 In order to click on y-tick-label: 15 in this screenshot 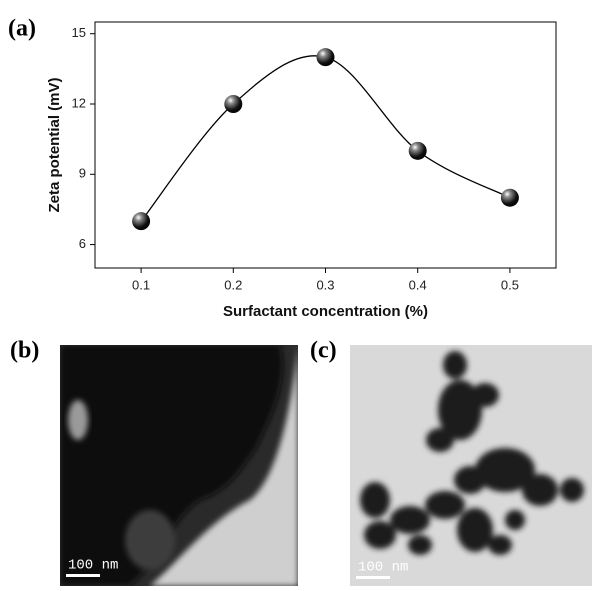, I will do `click(79, 32)`.